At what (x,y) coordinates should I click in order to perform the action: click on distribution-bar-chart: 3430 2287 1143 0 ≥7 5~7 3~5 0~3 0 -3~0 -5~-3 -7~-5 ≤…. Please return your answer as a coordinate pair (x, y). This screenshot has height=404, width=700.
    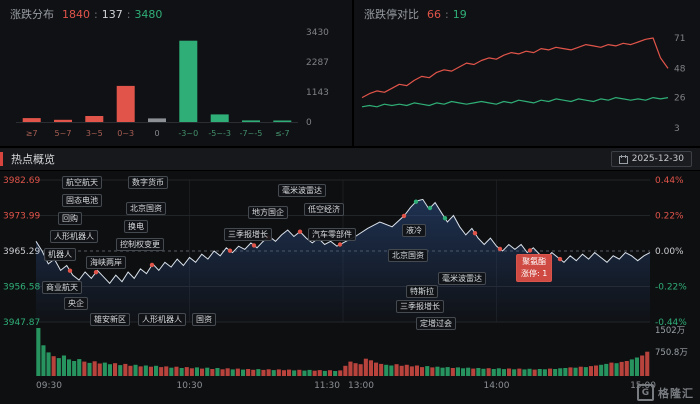
    Looking at the image, I should click on (172, 83).